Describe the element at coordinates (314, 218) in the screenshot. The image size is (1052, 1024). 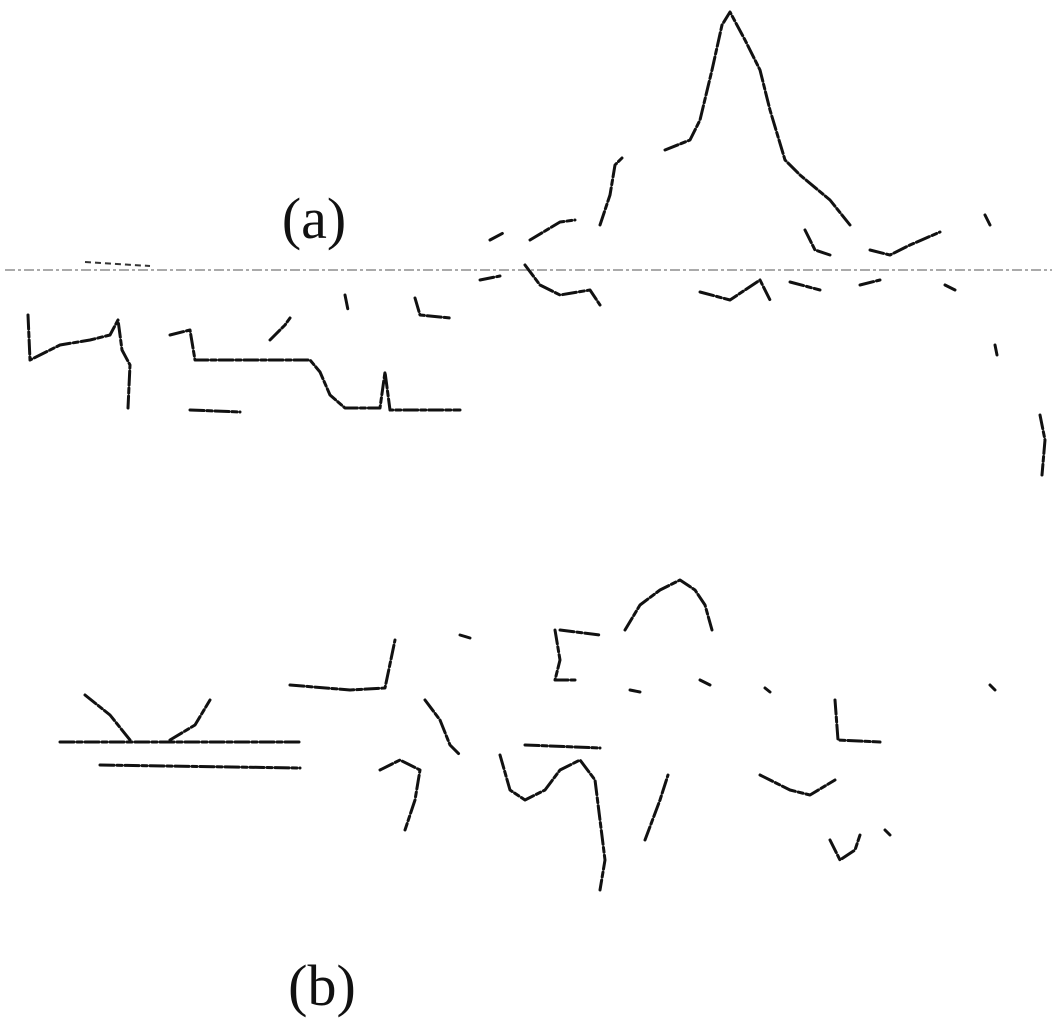
I see `panel-label: (a)` at that location.